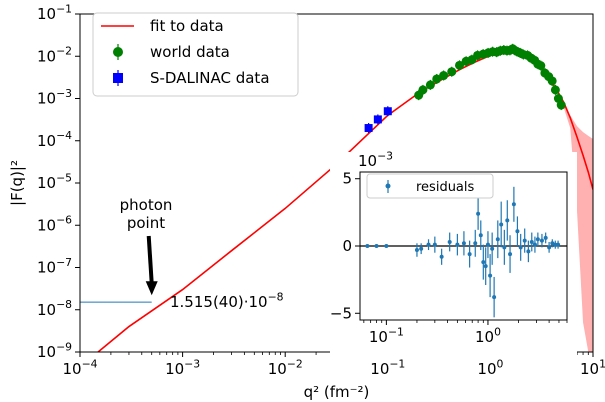  Describe the element at coordinates (54, 181) in the screenshot. I see `y-tick-label: 10⁻⁵` at that location.